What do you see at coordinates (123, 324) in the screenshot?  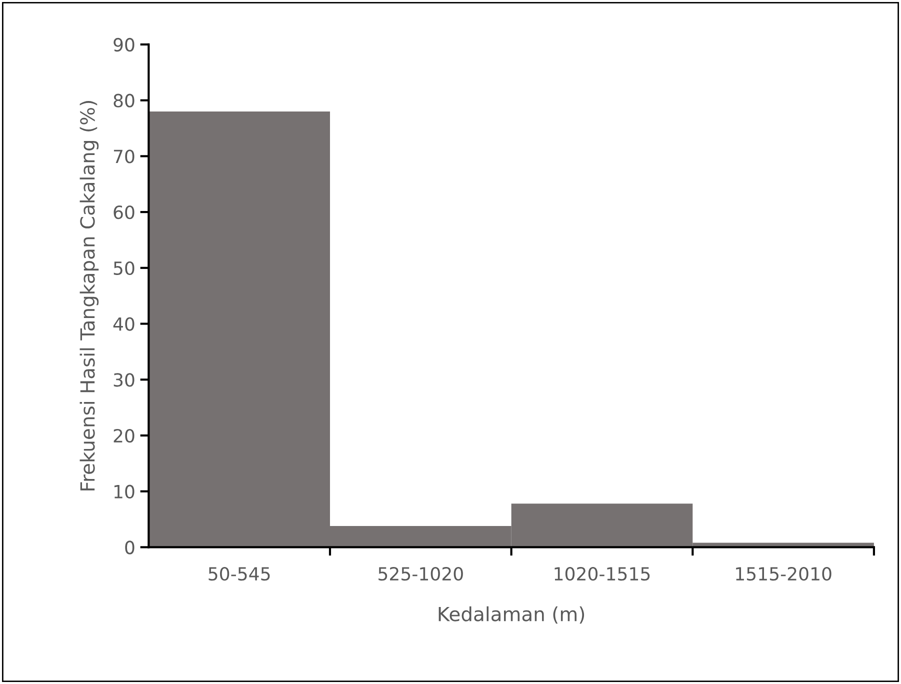 I see `y-tick-label: 40` at bounding box center [123, 324].